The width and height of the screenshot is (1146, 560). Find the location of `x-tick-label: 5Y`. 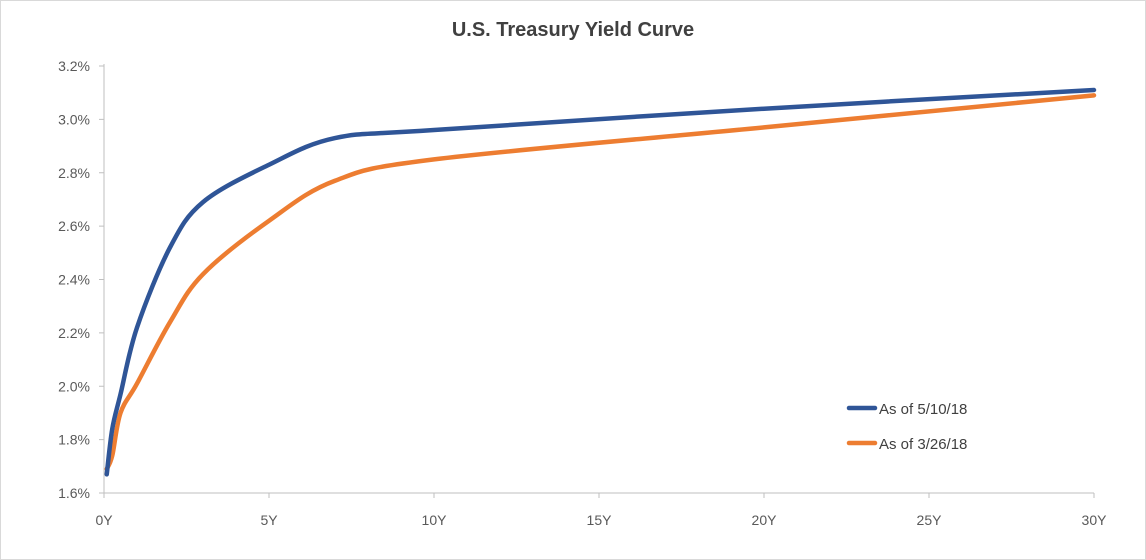

x-tick-label: 5Y is located at coordinates (269, 520).